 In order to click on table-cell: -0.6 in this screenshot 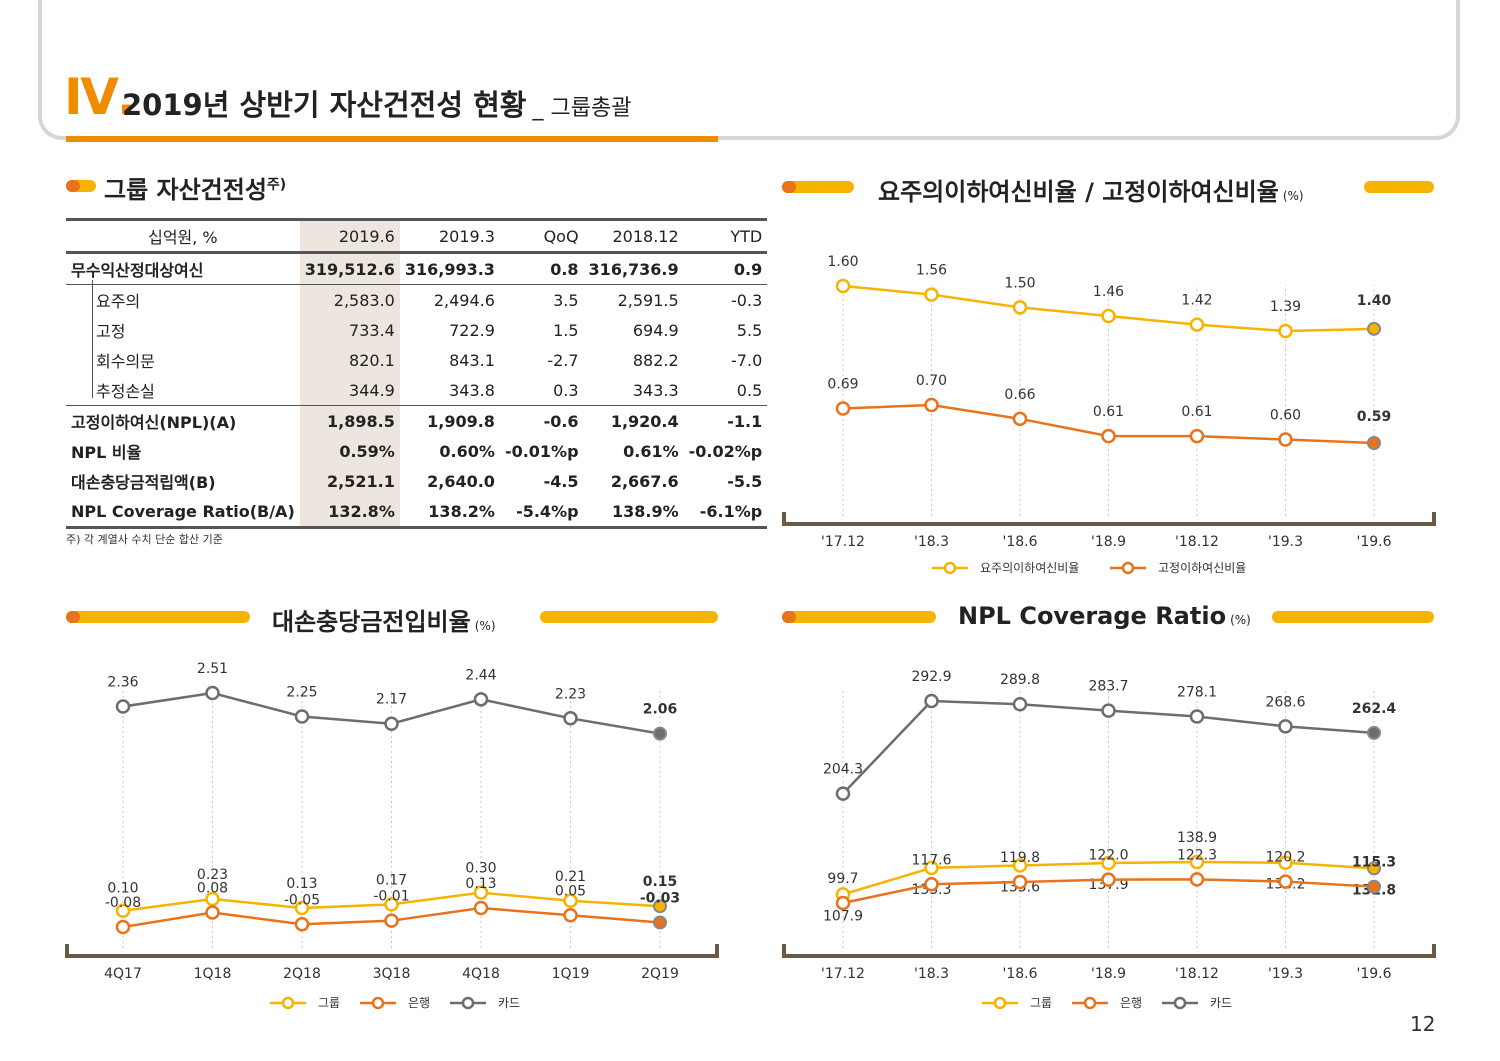, I will do `click(541, 420)`.